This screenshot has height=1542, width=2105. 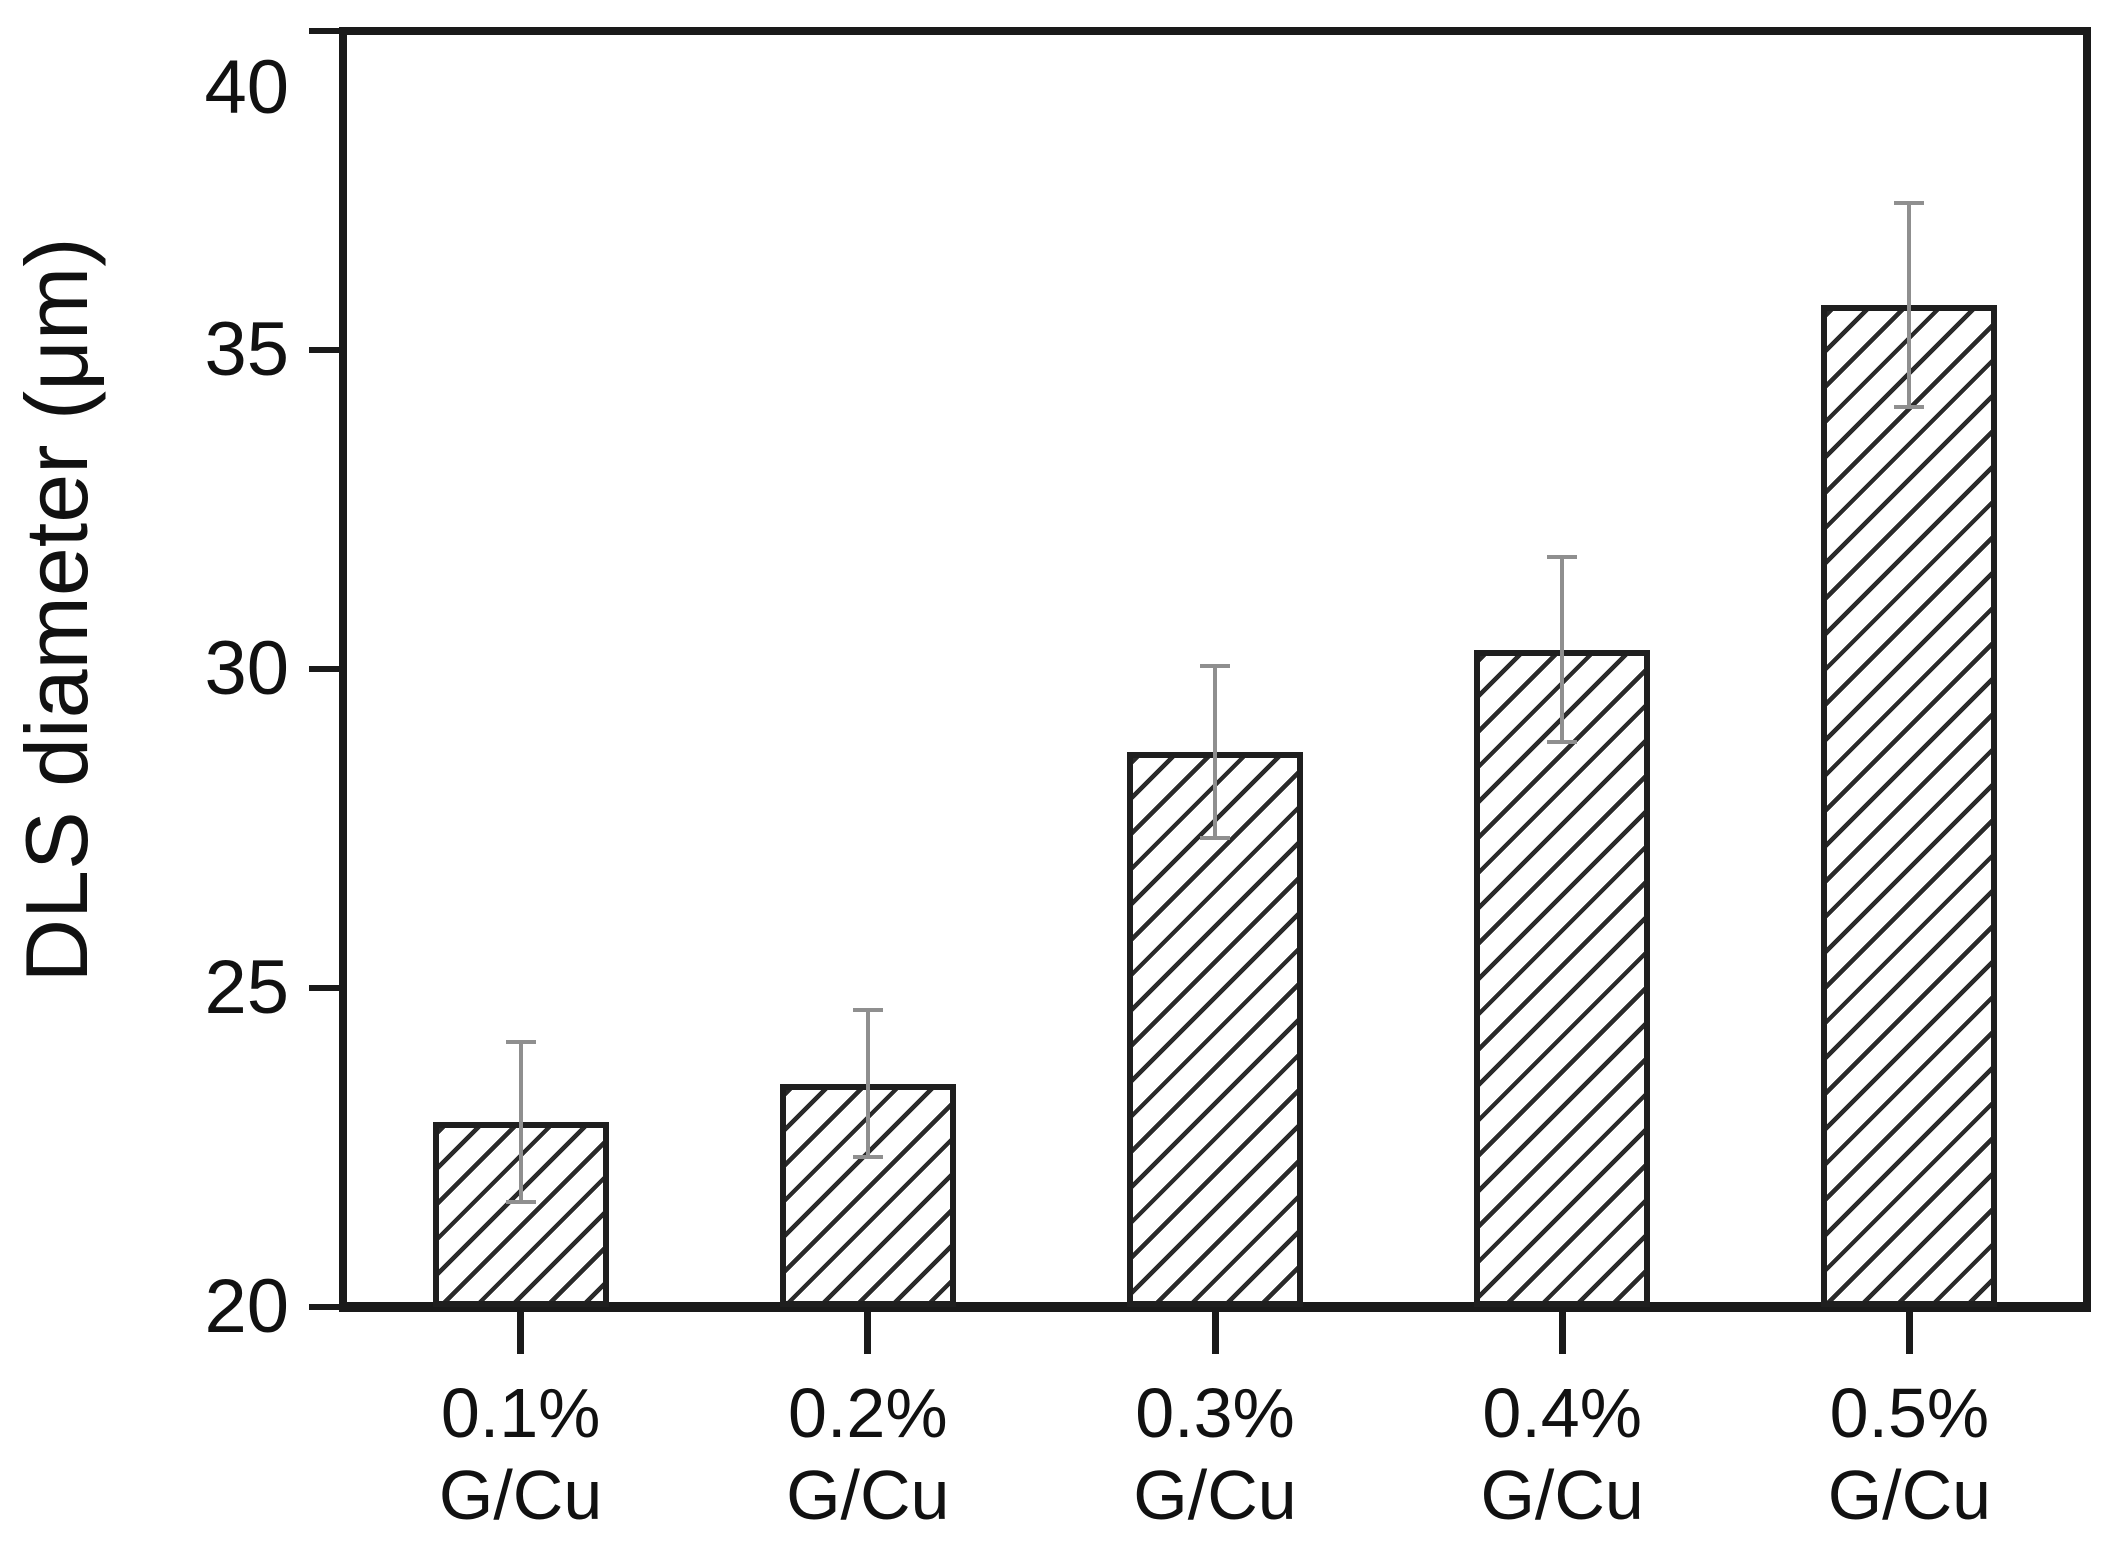 What do you see at coordinates (2087, 669) in the screenshot?
I see `plot-frame-right` at bounding box center [2087, 669].